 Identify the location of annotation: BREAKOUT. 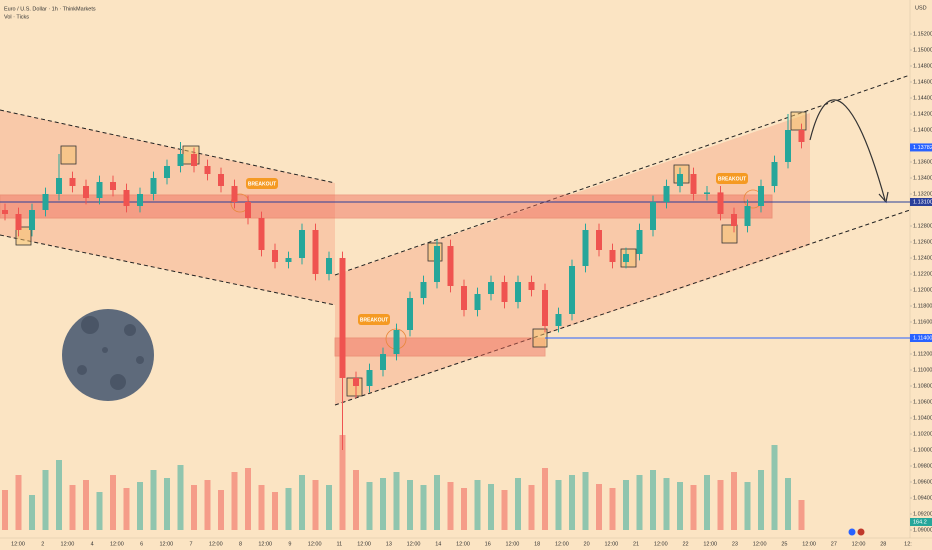
(732, 179).